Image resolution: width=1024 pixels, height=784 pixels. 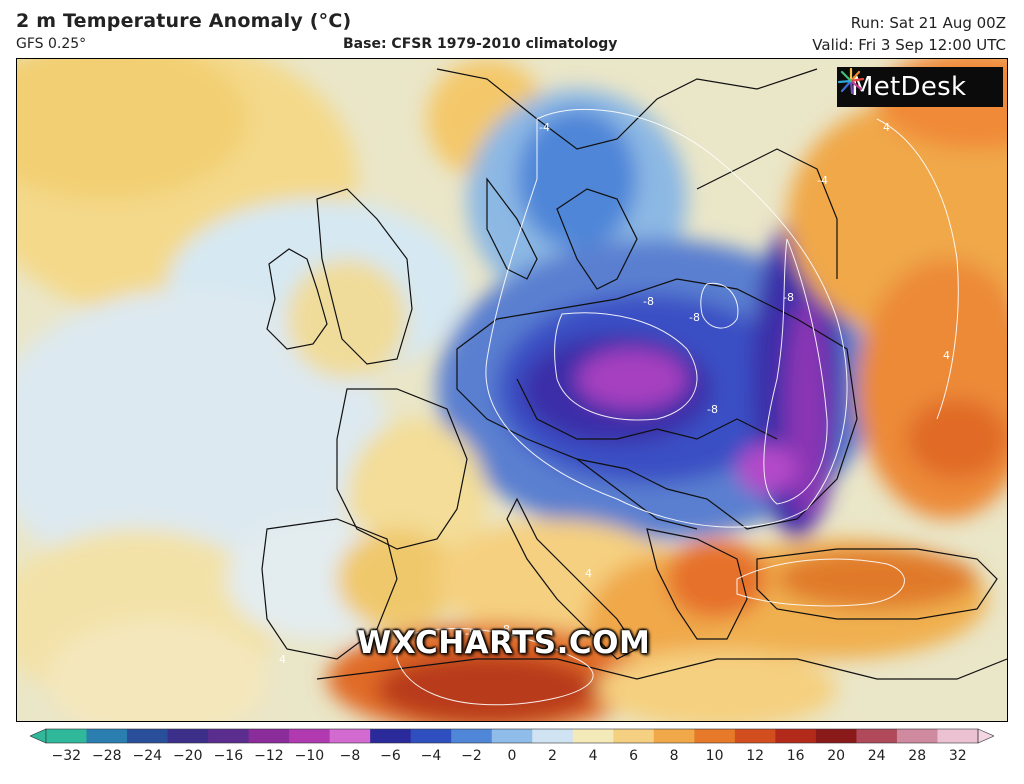 I want to click on colorbar-tick-label: 6, so click(x=634, y=756).